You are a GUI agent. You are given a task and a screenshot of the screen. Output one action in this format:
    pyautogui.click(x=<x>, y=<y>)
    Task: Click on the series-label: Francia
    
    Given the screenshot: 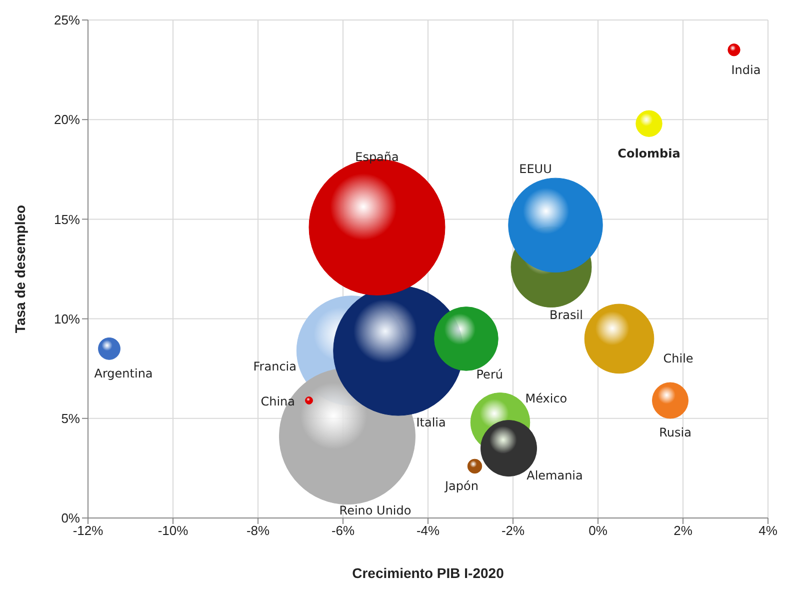 What is the action you would take?
    pyautogui.click(x=274, y=367)
    